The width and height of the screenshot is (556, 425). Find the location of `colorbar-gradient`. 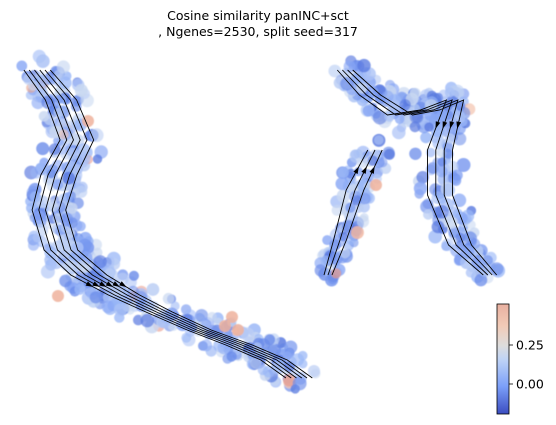

colorbar-gradient is located at coordinates (503, 359).